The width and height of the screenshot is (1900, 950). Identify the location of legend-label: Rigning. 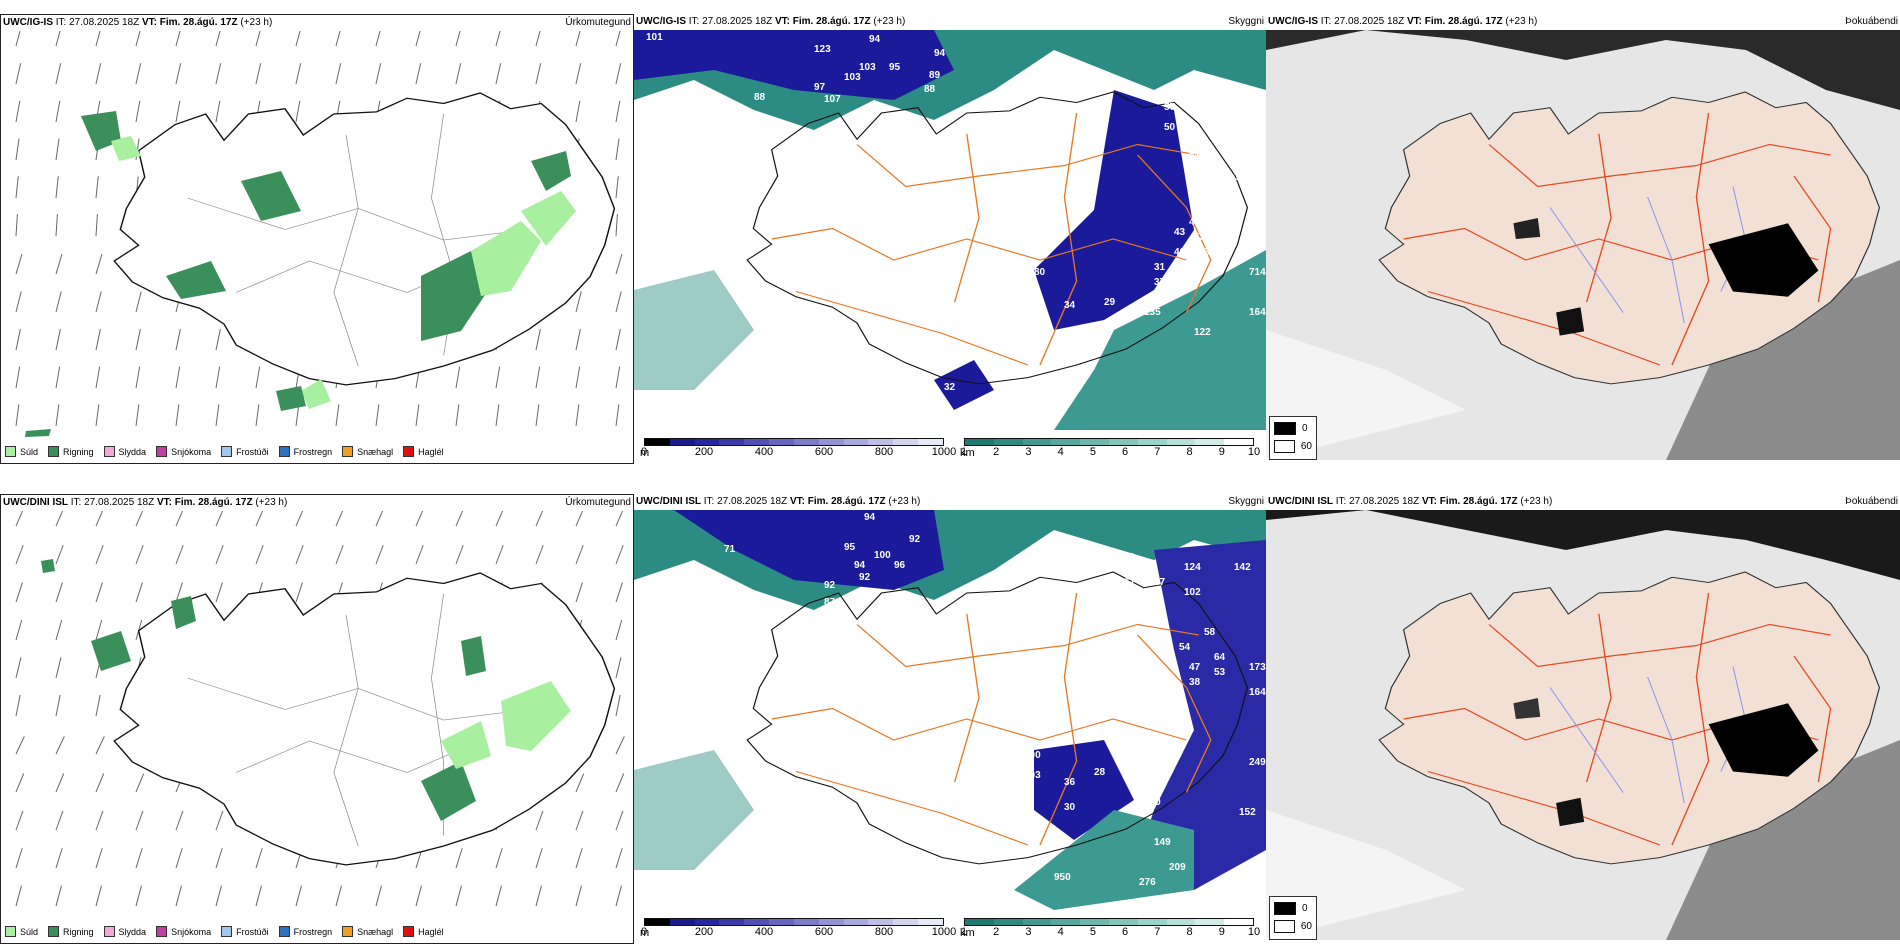
(78, 451).